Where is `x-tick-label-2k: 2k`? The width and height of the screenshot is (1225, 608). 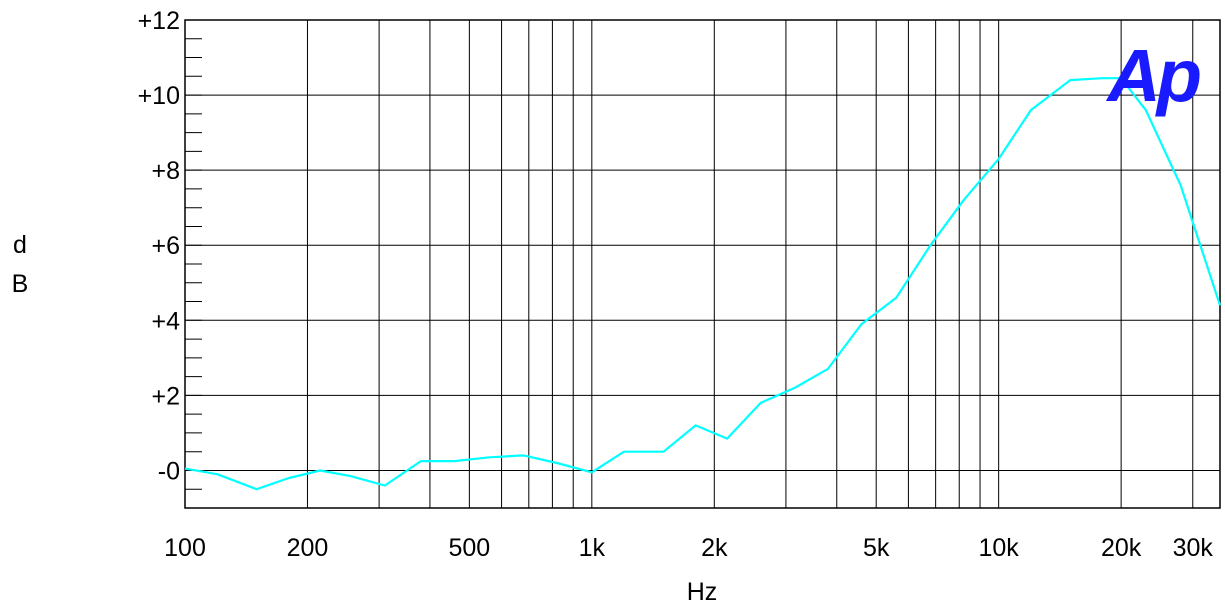 x-tick-label-2k: 2k is located at coordinates (714, 548).